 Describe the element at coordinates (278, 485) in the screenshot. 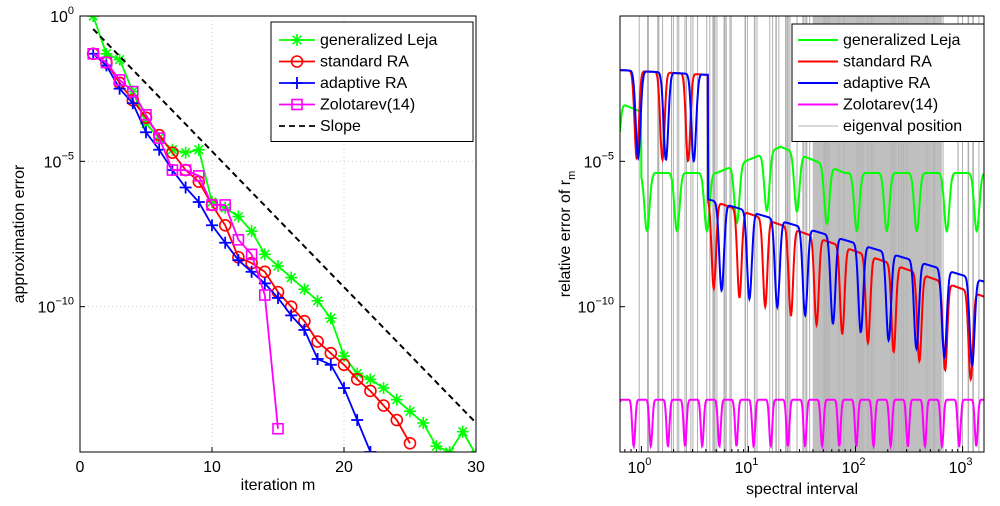

I see `left-x-axis-label: iteration m` at that location.